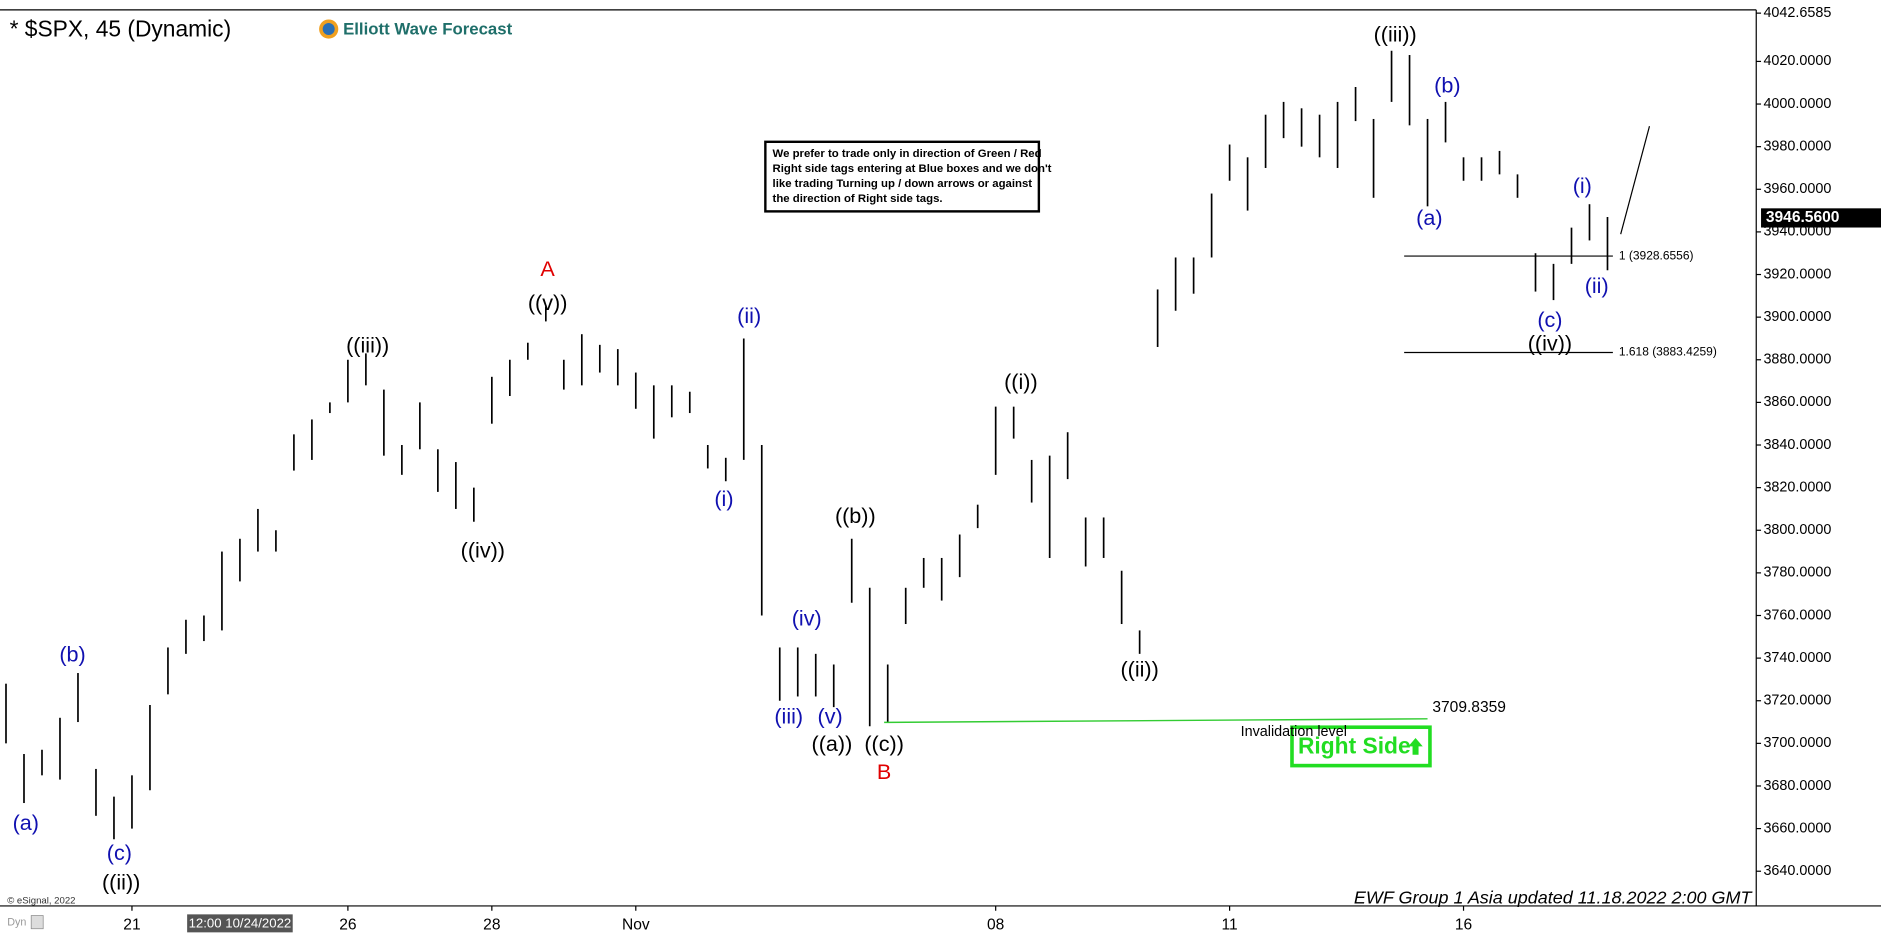  Describe the element at coordinates (1230, 924) in the screenshot. I see `x-tick-label: 11` at that location.